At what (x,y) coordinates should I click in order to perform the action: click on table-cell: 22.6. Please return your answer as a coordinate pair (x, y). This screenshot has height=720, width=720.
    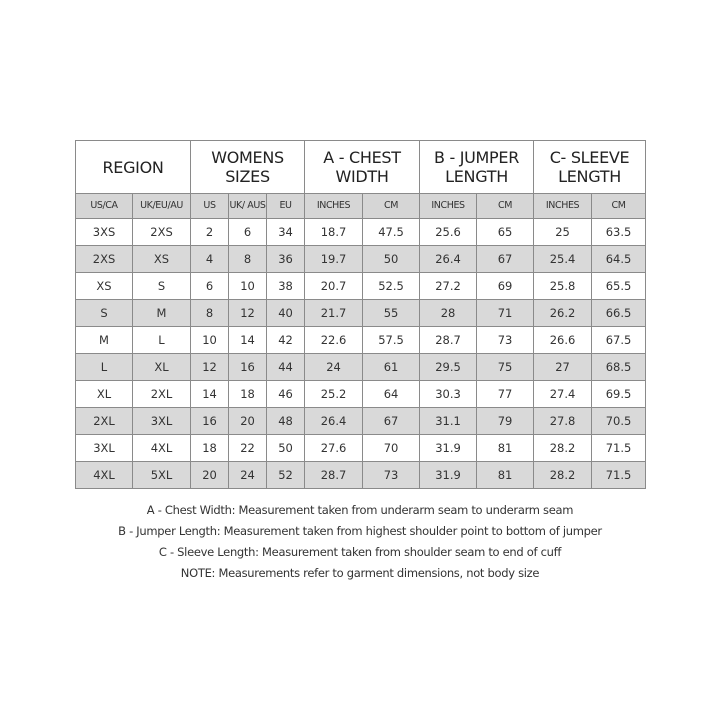
    Looking at the image, I should click on (334, 340).